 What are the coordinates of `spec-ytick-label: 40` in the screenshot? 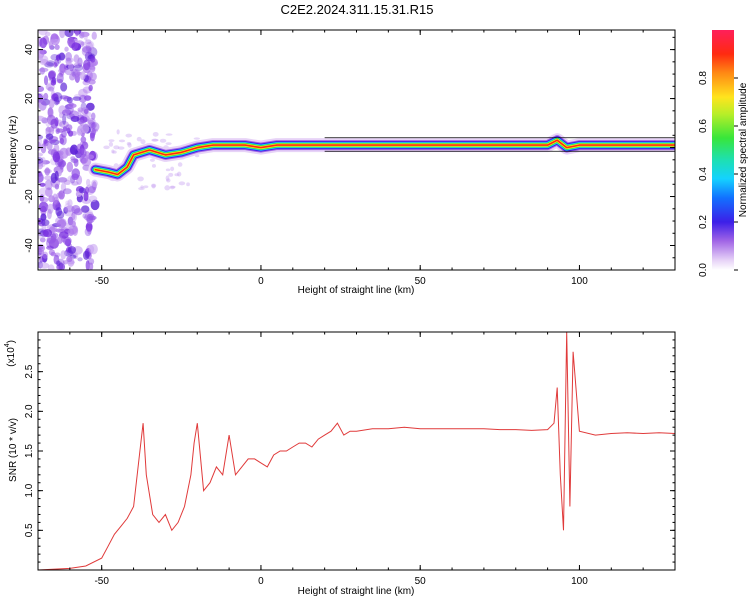 It's located at (29, 50).